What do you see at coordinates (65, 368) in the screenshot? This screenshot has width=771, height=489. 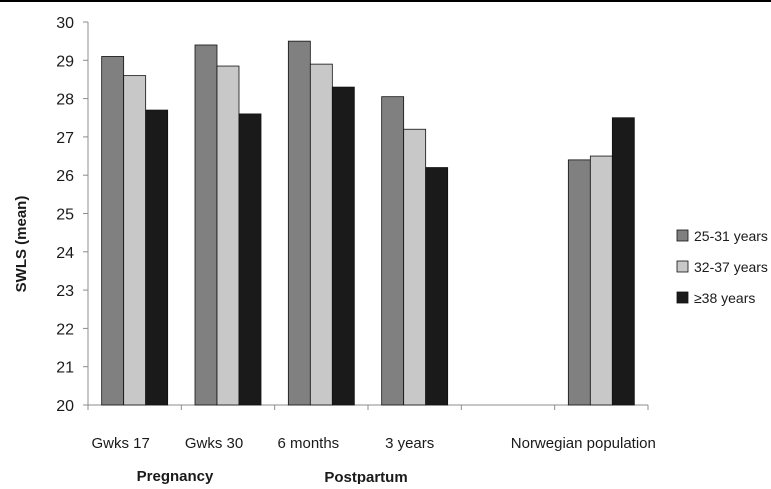 I see `y-tick-label: 21` at bounding box center [65, 368].